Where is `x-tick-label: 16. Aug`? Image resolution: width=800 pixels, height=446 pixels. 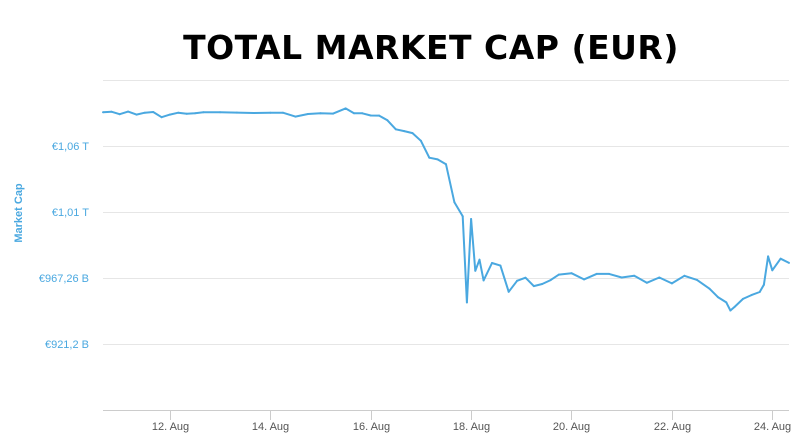
x-tick-label: 16. Aug is located at coordinates (371, 427).